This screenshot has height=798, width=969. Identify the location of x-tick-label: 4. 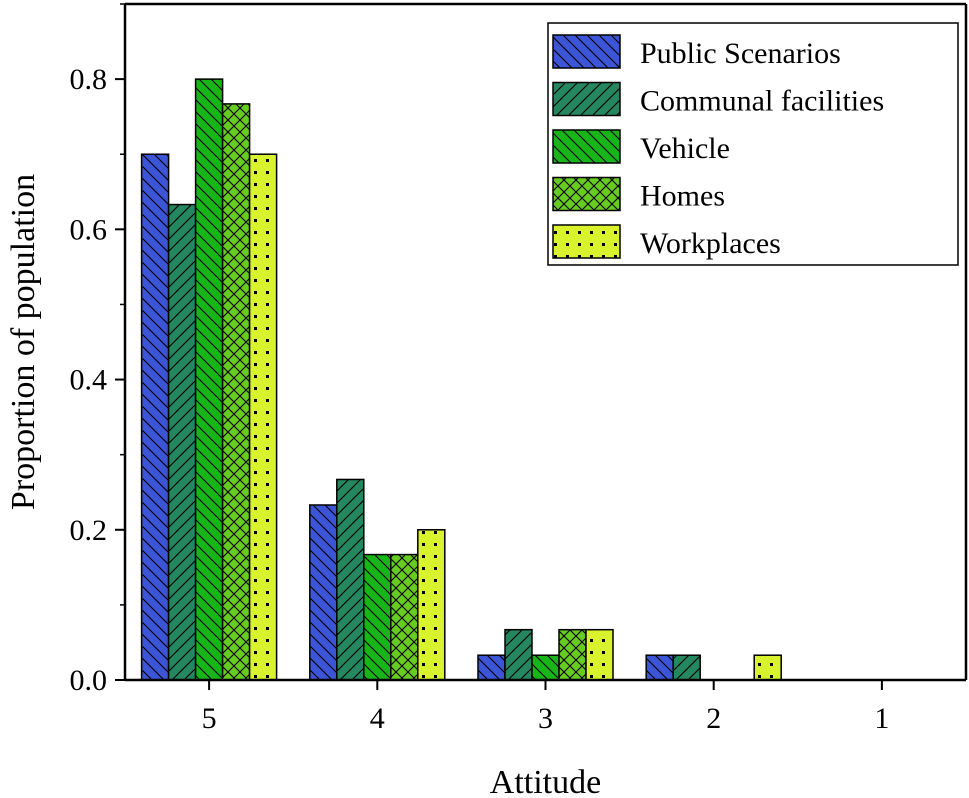
(377, 718).